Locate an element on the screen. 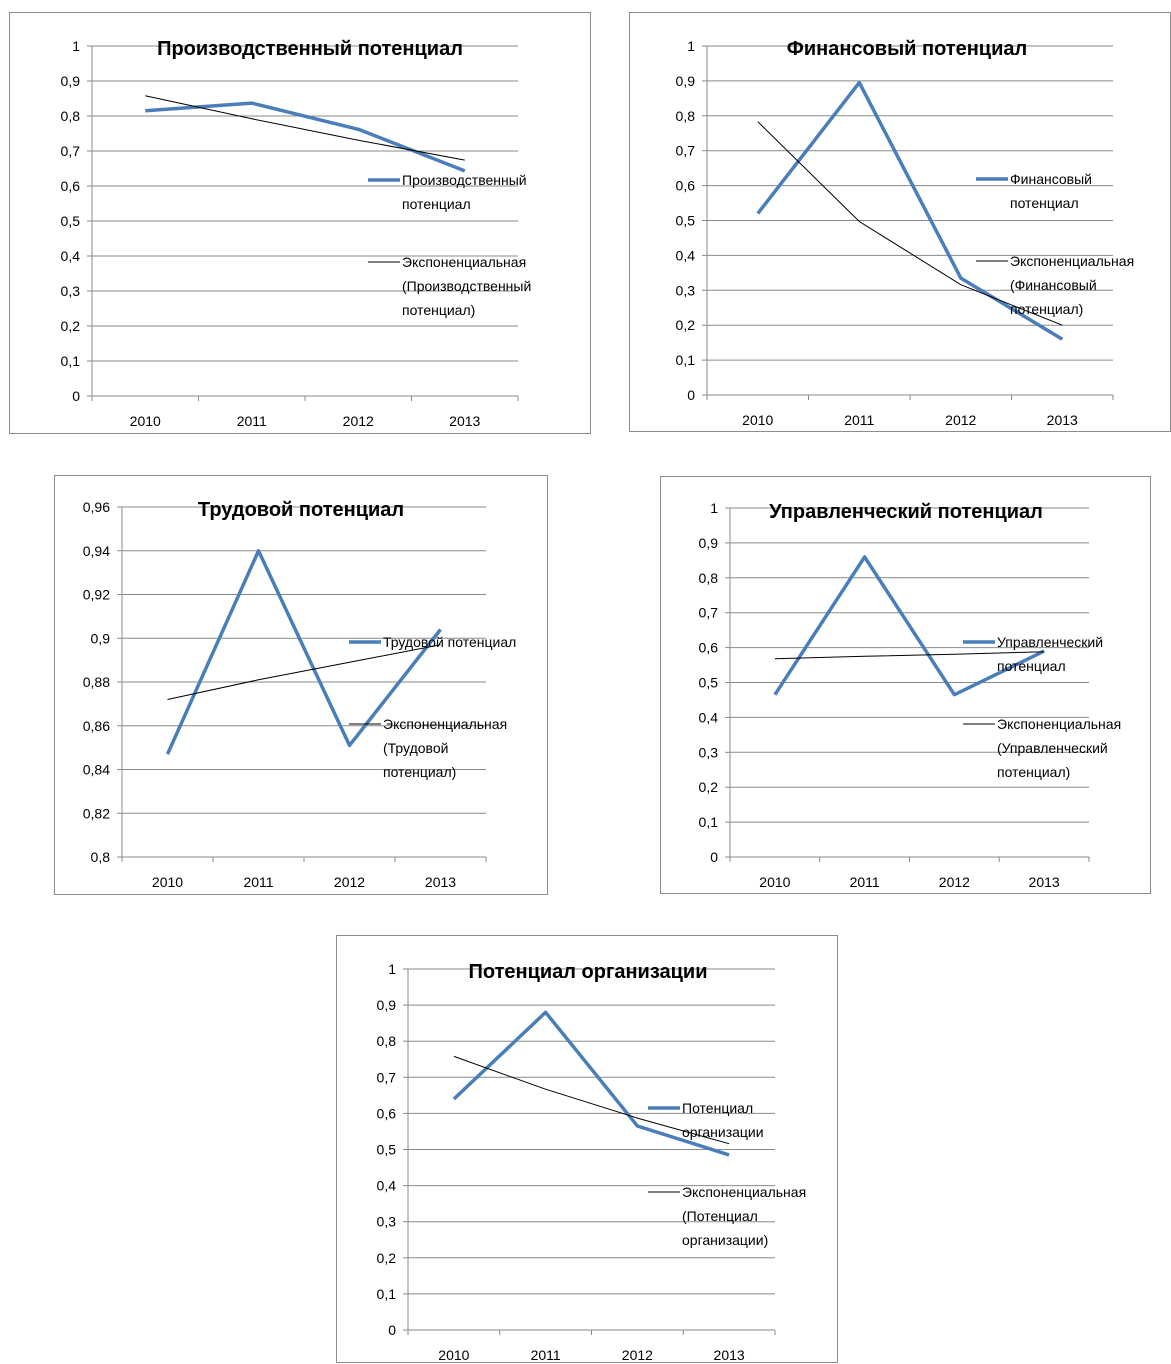 This screenshot has height=1364, width=1171. legend-label: Финансовый is located at coordinates (1051, 179).